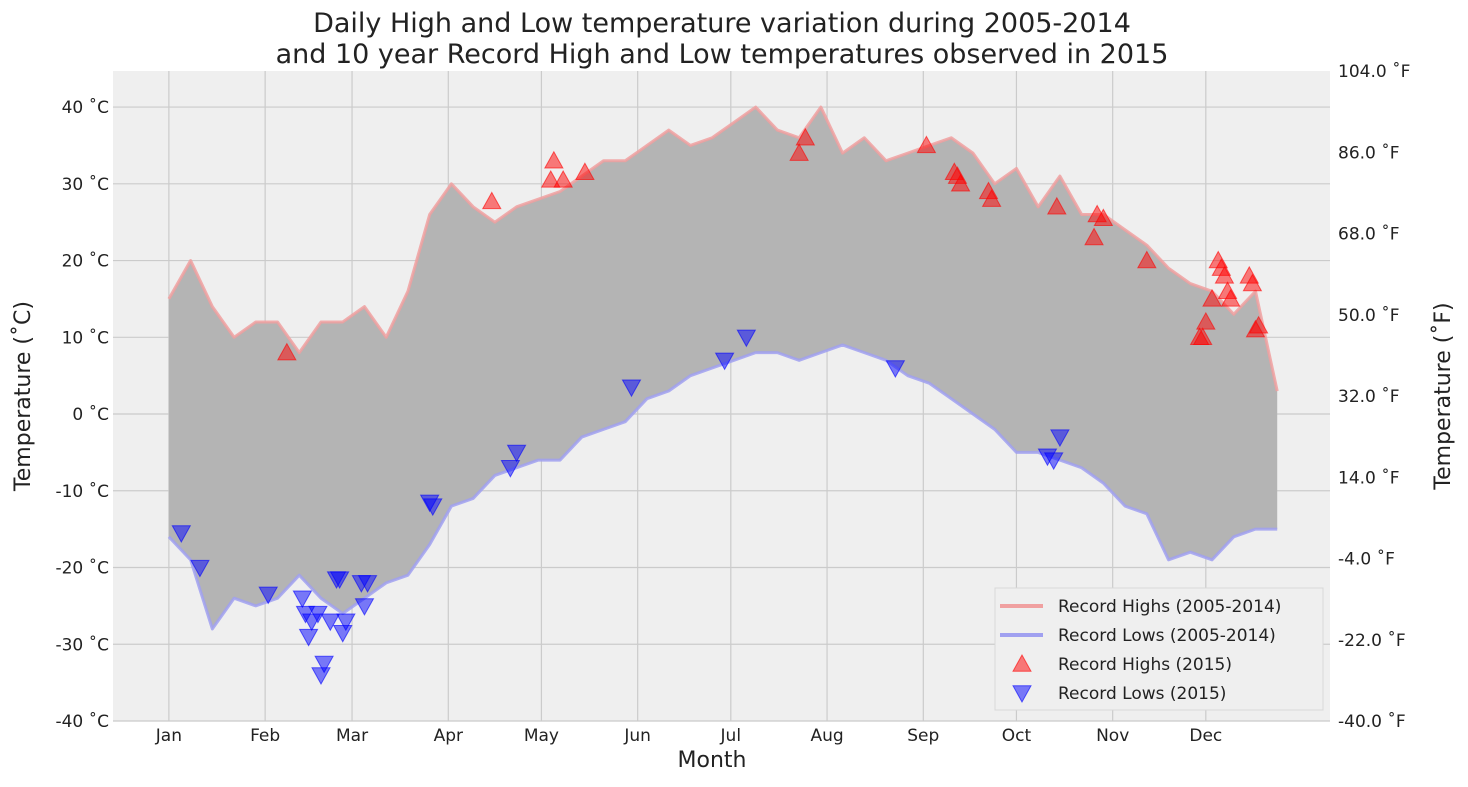 The height and width of the screenshot is (787, 1468). What do you see at coordinates (1369, 152) in the screenshot?
I see `y2-tick-label: 86.0 ˚F` at bounding box center [1369, 152].